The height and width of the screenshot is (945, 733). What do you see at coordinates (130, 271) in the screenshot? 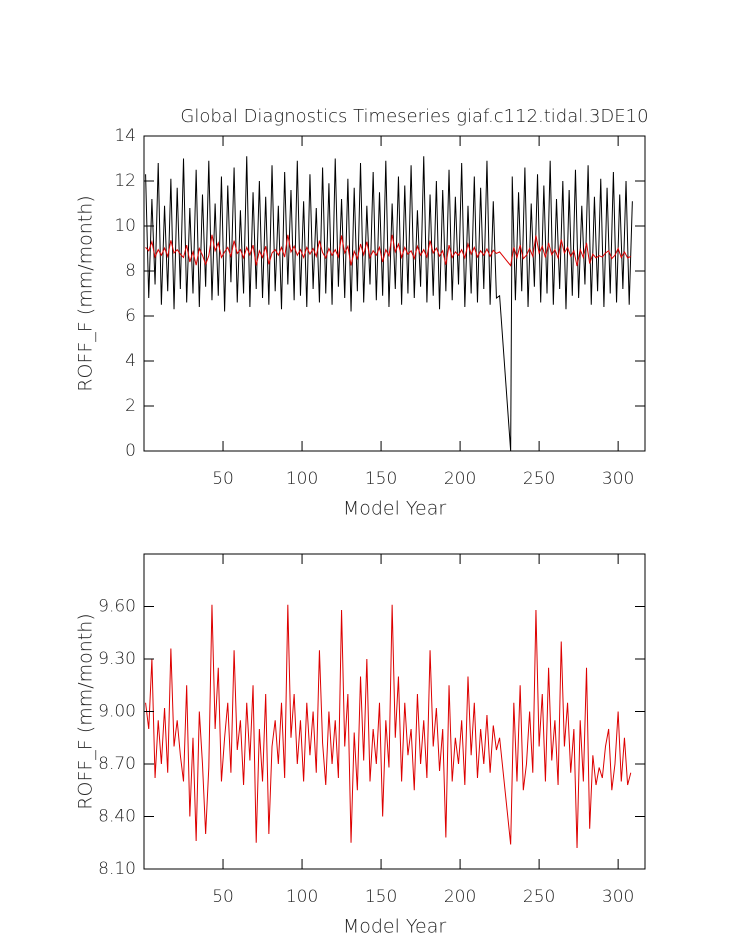
I see `y-tick-label: 8` at bounding box center [130, 271].